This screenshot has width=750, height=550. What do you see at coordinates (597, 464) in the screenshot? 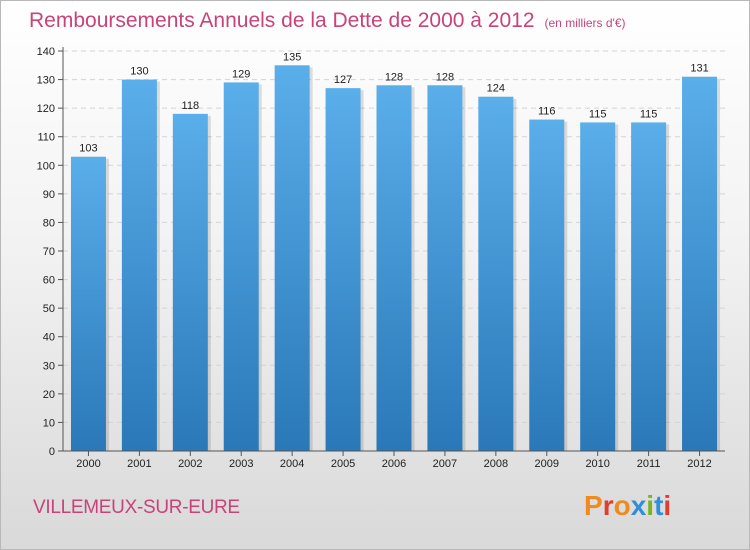
I see `x-tick-label: 2010` at bounding box center [597, 464].